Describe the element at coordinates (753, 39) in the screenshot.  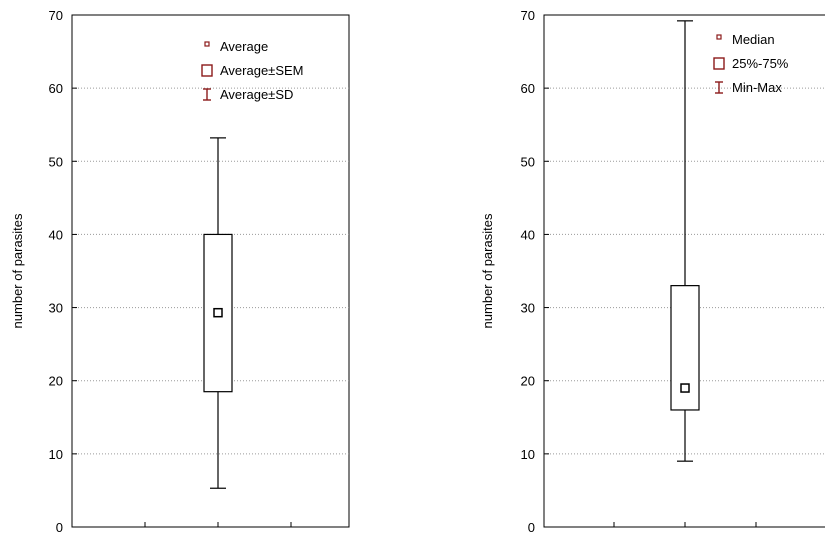
I see `legend-label: Median` at that location.